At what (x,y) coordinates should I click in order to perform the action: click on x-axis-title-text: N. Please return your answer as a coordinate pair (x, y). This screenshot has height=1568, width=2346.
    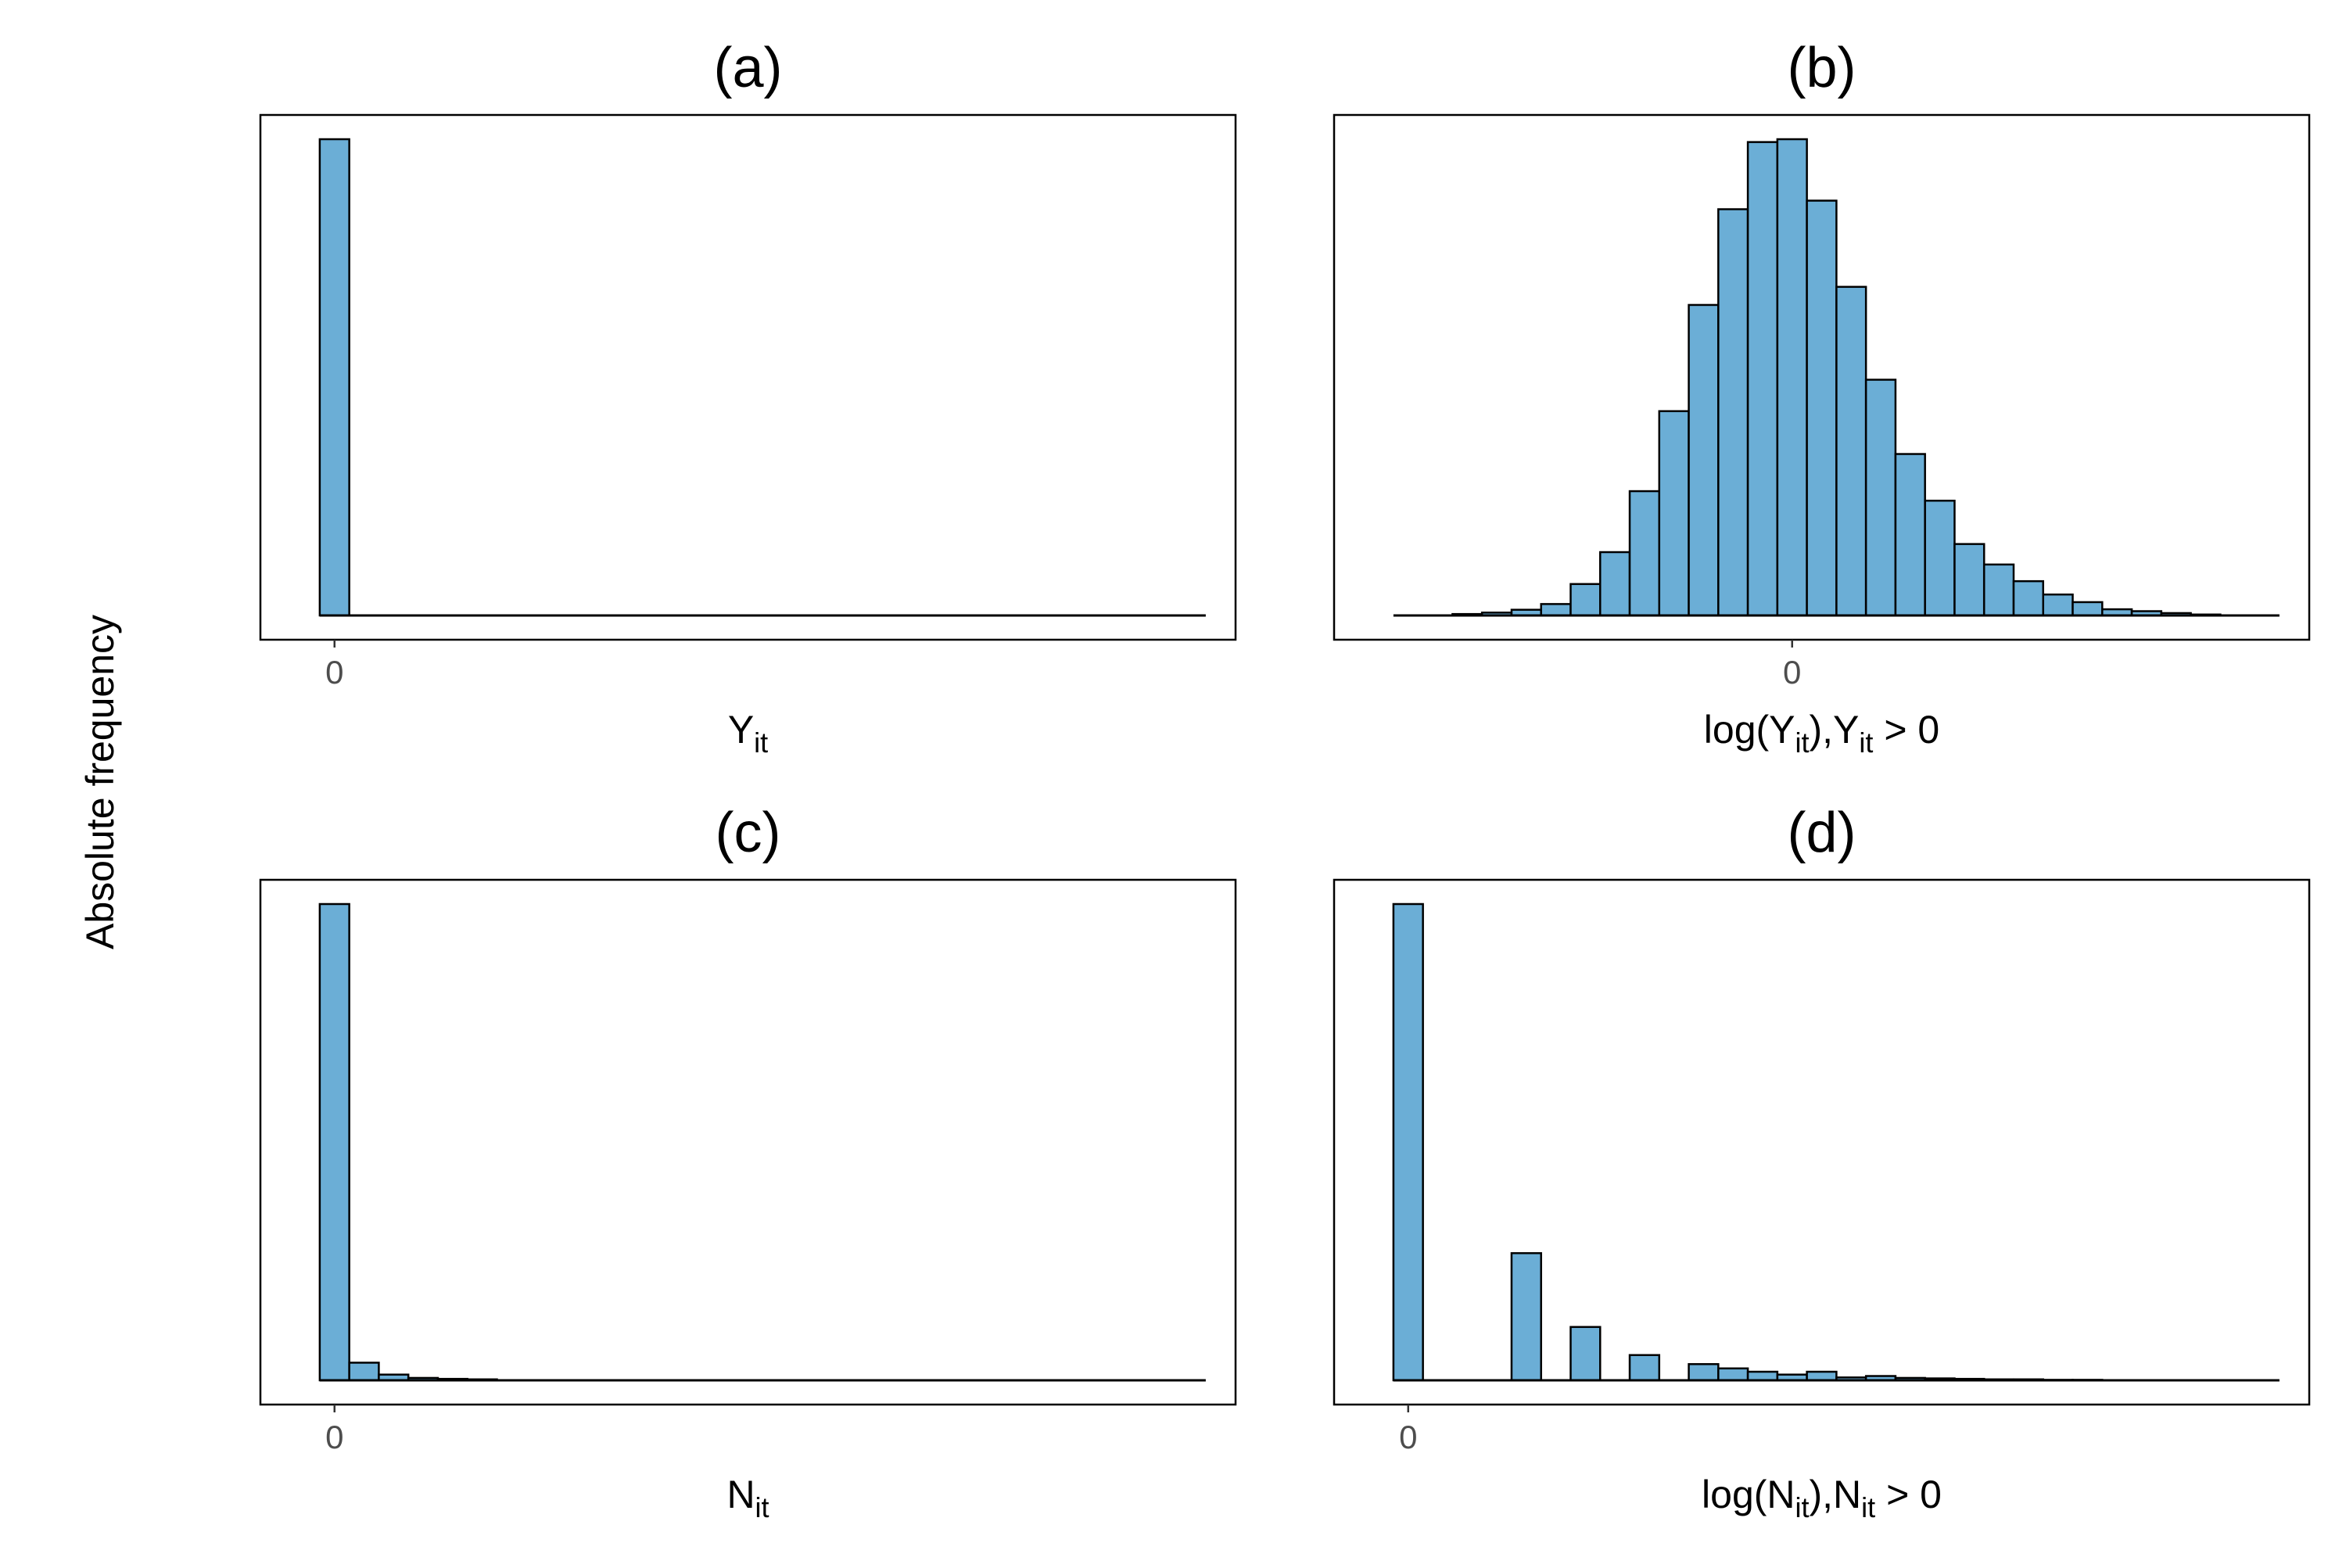
    Looking at the image, I should click on (740, 1494).